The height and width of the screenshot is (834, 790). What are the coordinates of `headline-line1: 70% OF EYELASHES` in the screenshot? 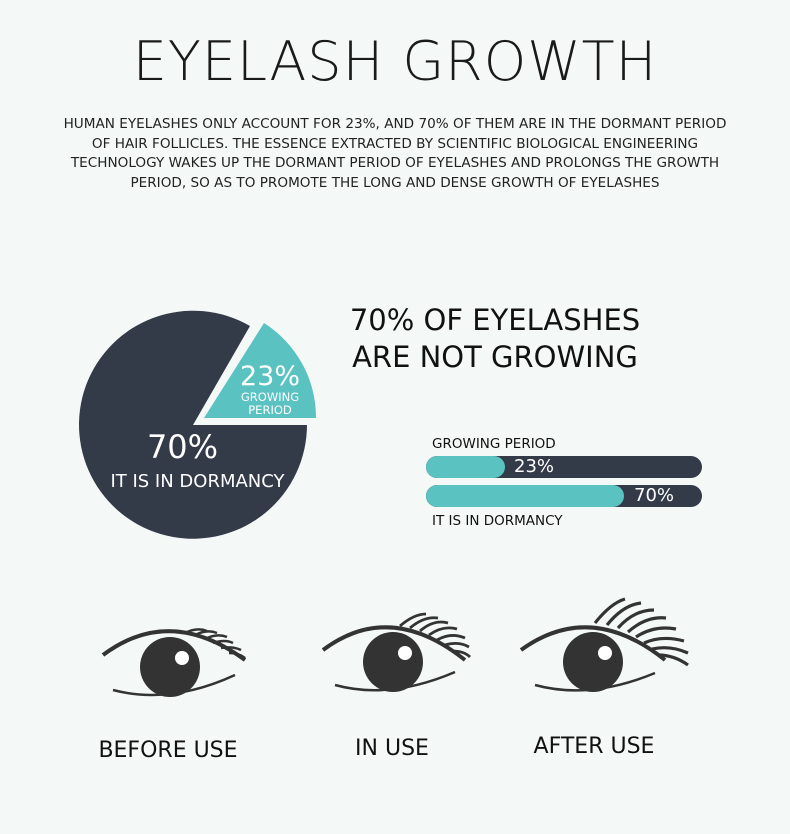 It's located at (495, 320).